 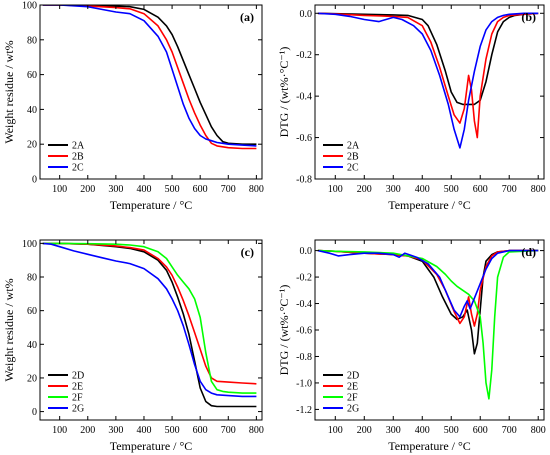 I want to click on y-tick-label: -0.8, so click(x=304, y=357).